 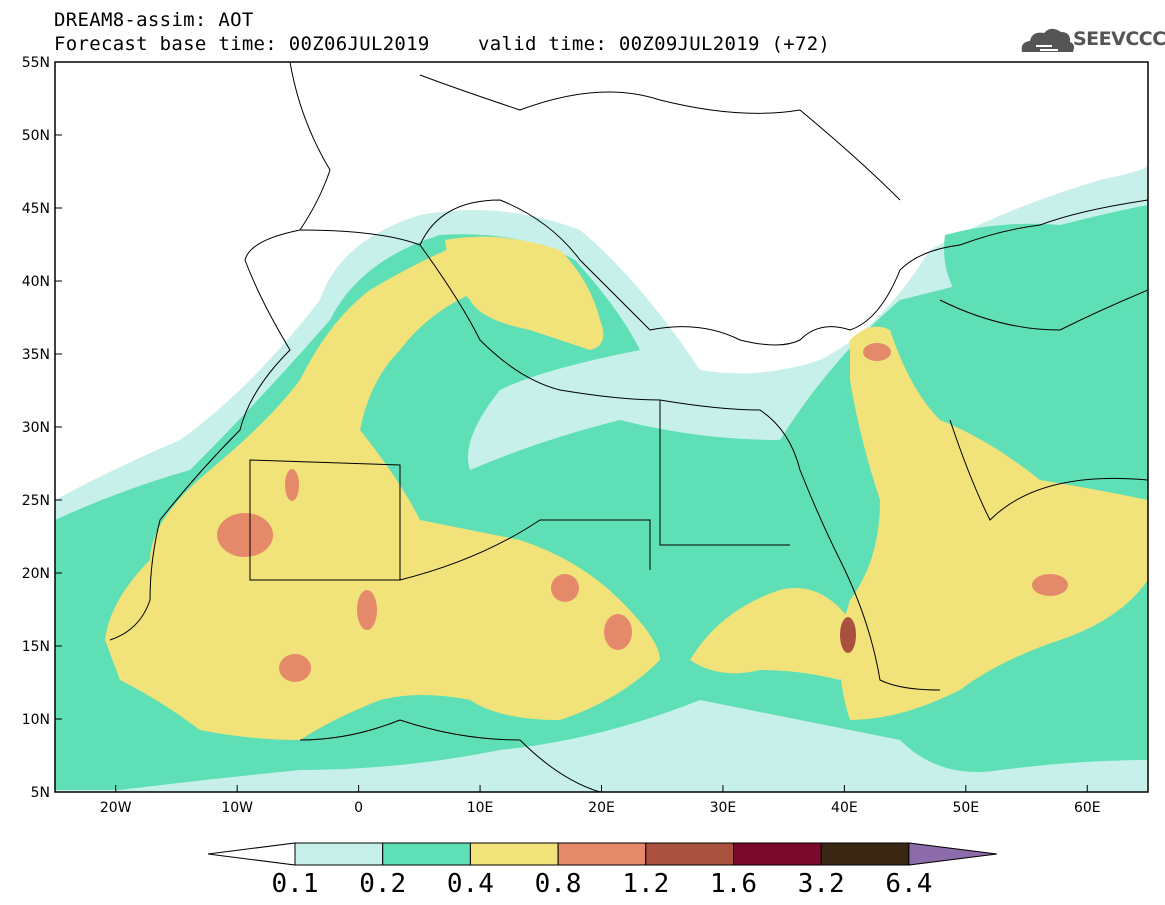 What do you see at coordinates (844, 808) in the screenshot?
I see `lon-tick-label: 40E` at bounding box center [844, 808].